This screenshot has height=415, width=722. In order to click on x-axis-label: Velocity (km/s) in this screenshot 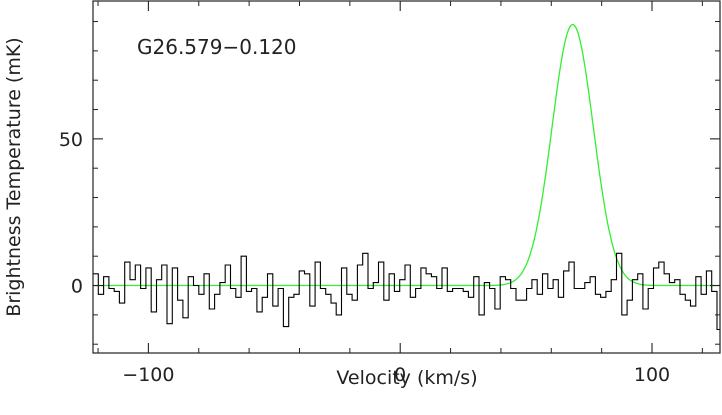, I will do `click(406, 378)`.